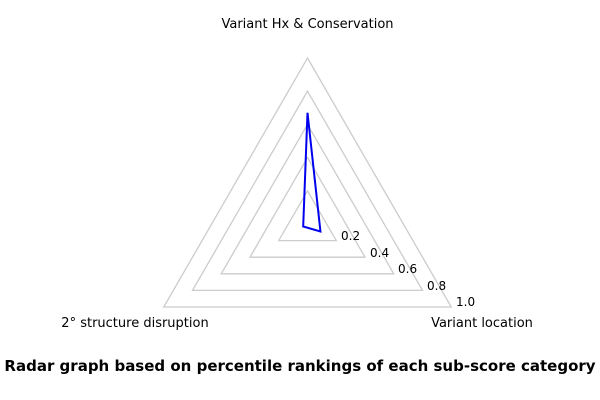 Image resolution: width=600 pixels, height=400 pixels. I want to click on radial-tick-label: 0.4, so click(380, 253).